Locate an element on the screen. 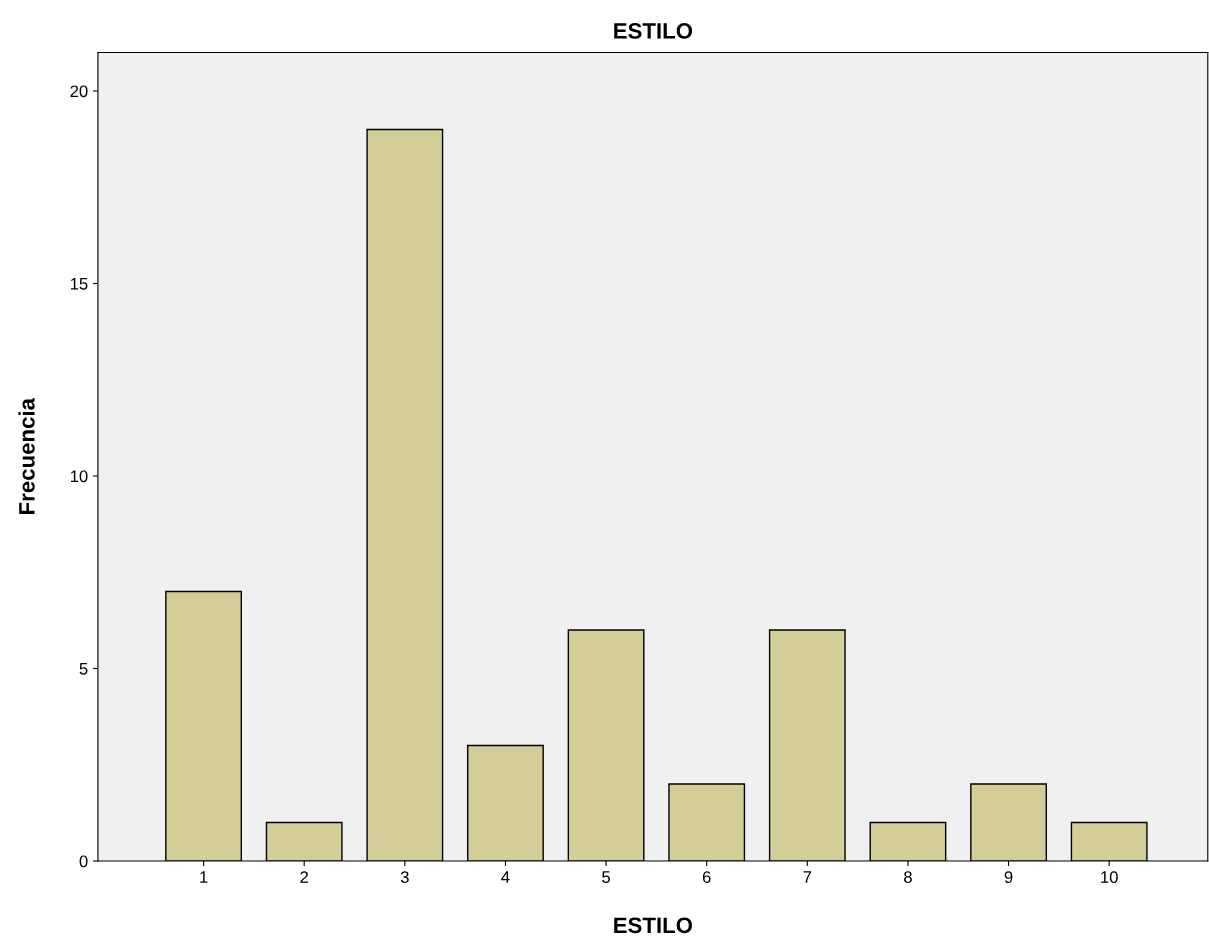 The width and height of the screenshot is (1209, 949). y-tick-label: 0 is located at coordinates (83, 861).